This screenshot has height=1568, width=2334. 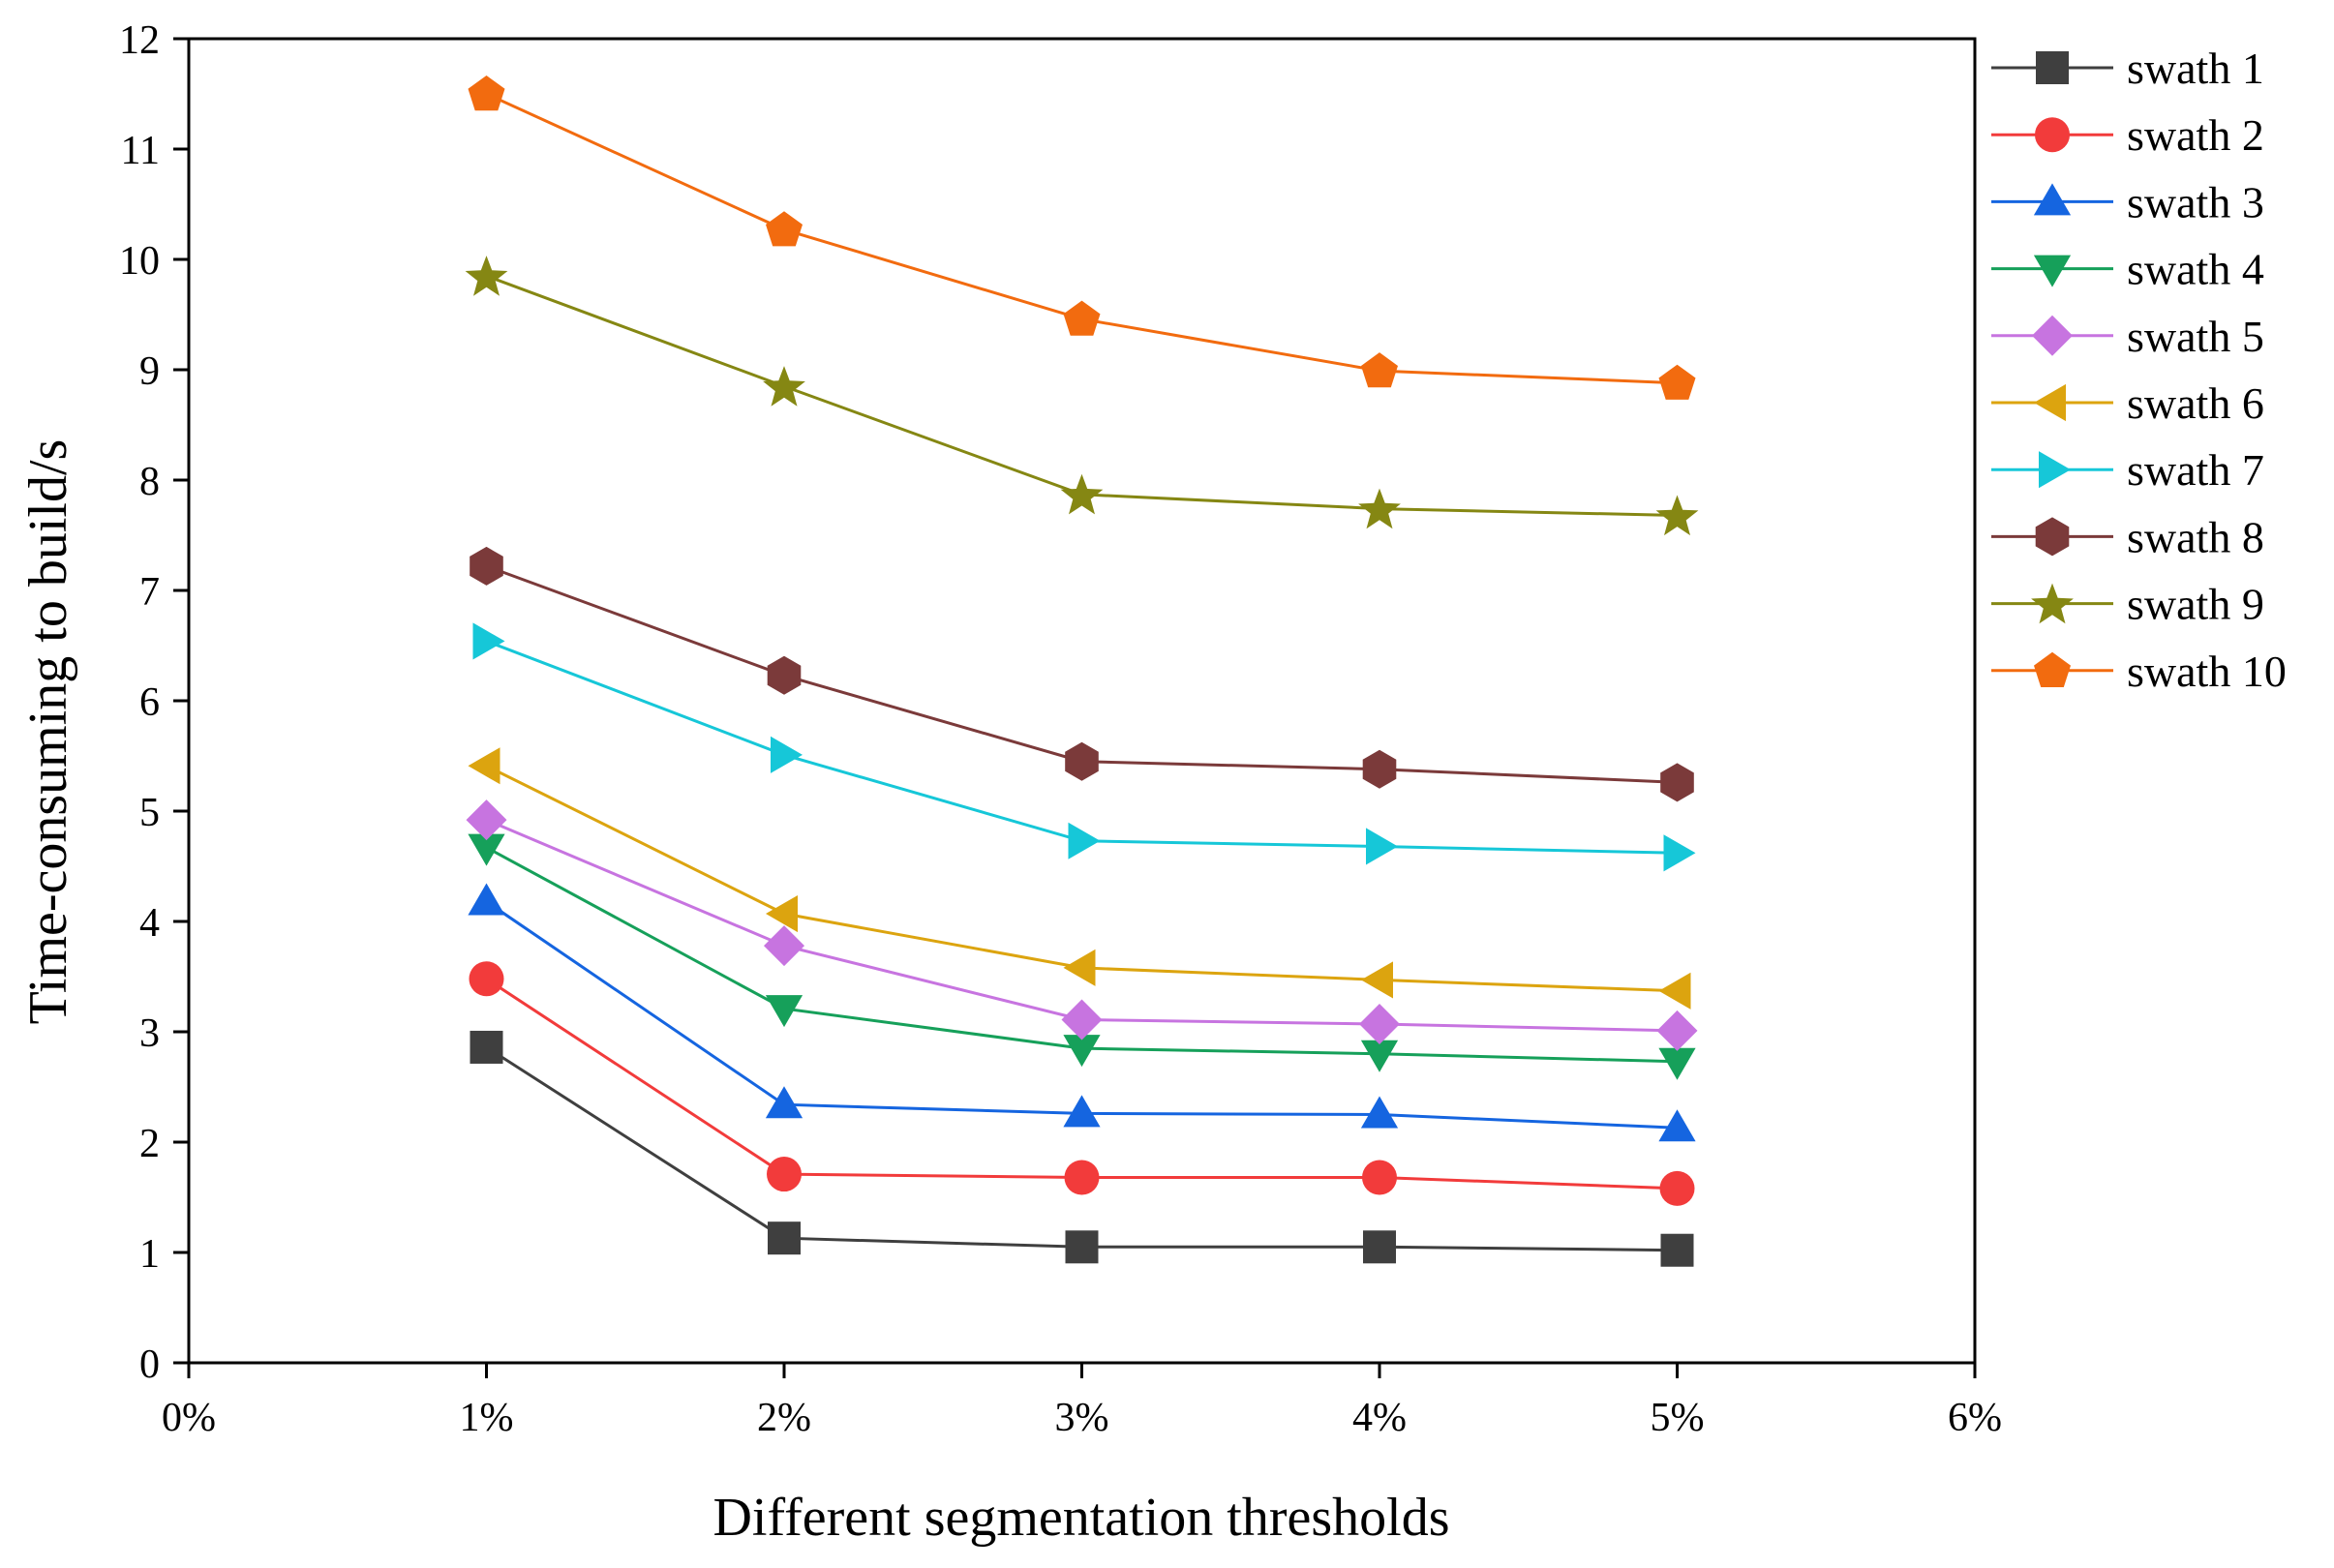 What do you see at coordinates (149, 1033) in the screenshot?
I see `y-tick-label: 3` at bounding box center [149, 1033].